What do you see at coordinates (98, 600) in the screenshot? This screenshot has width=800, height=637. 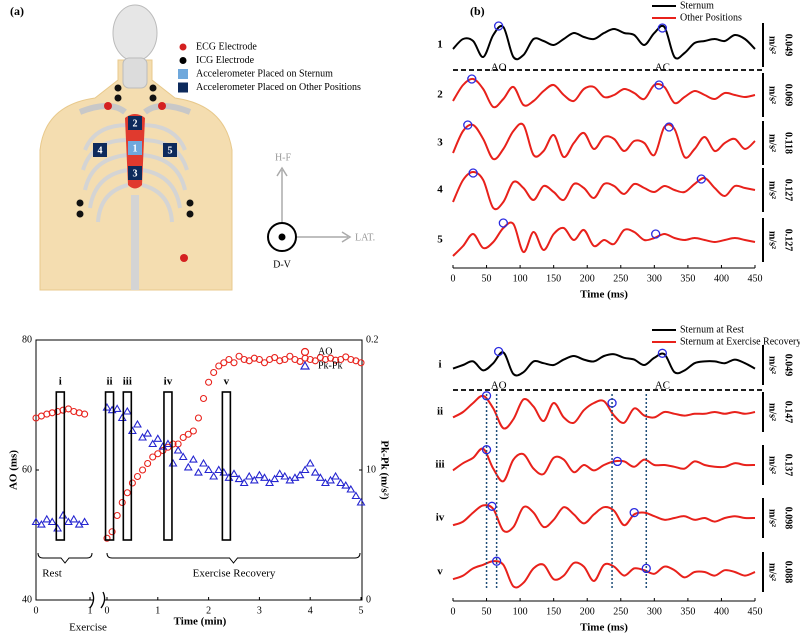 I see `axis-break-gap` at bounding box center [98, 600].